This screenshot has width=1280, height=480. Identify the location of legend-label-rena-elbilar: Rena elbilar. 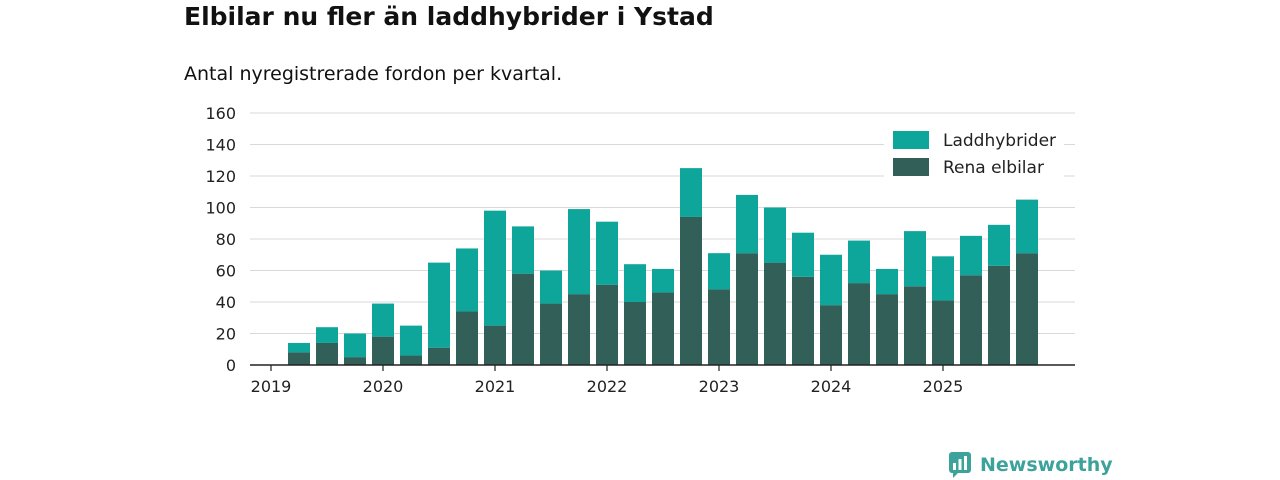
(993, 168).